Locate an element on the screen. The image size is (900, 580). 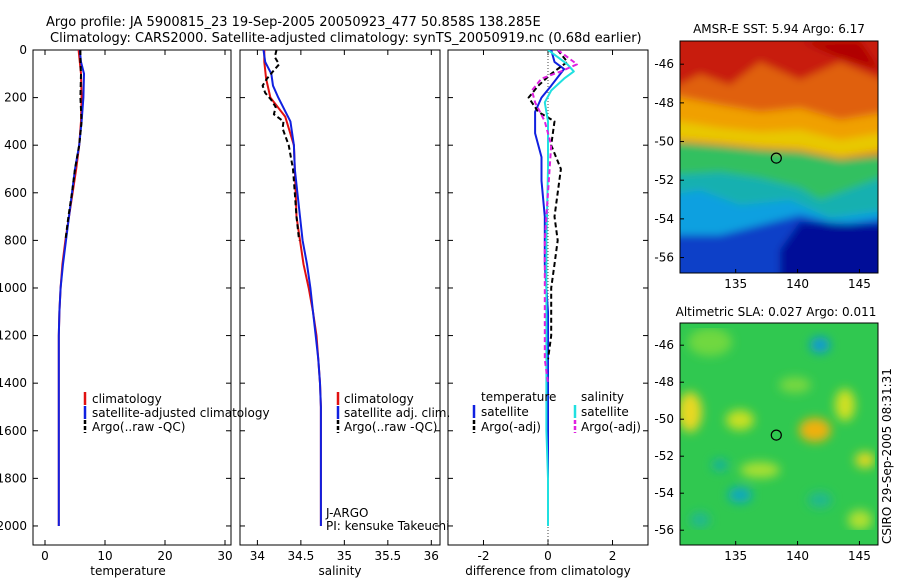
depth-tick-label: 200 is located at coordinates (15, 98).